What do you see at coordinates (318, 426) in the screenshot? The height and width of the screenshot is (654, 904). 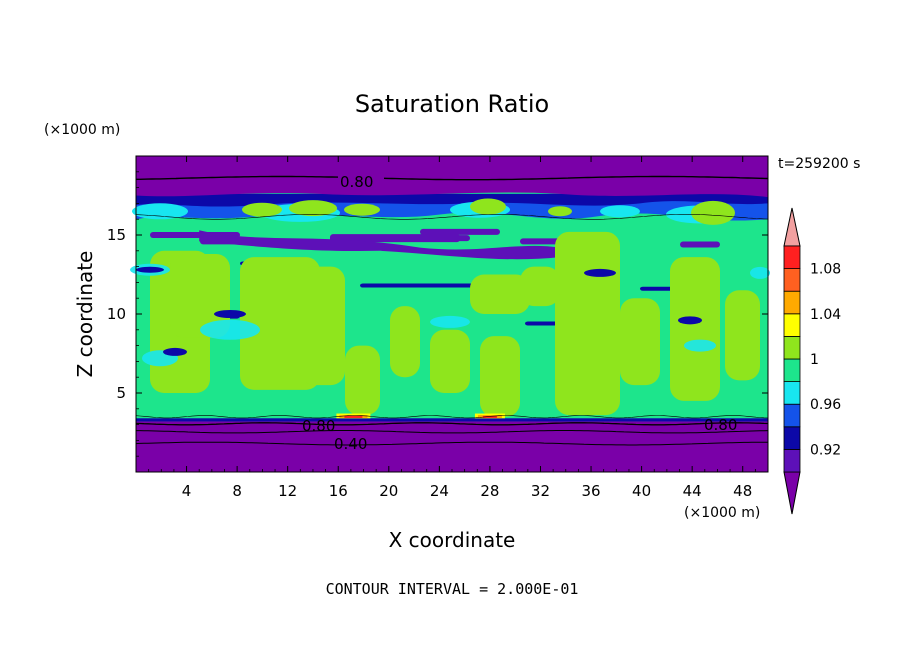 I see `contour-label-lower-left: 0.80` at bounding box center [318, 426].